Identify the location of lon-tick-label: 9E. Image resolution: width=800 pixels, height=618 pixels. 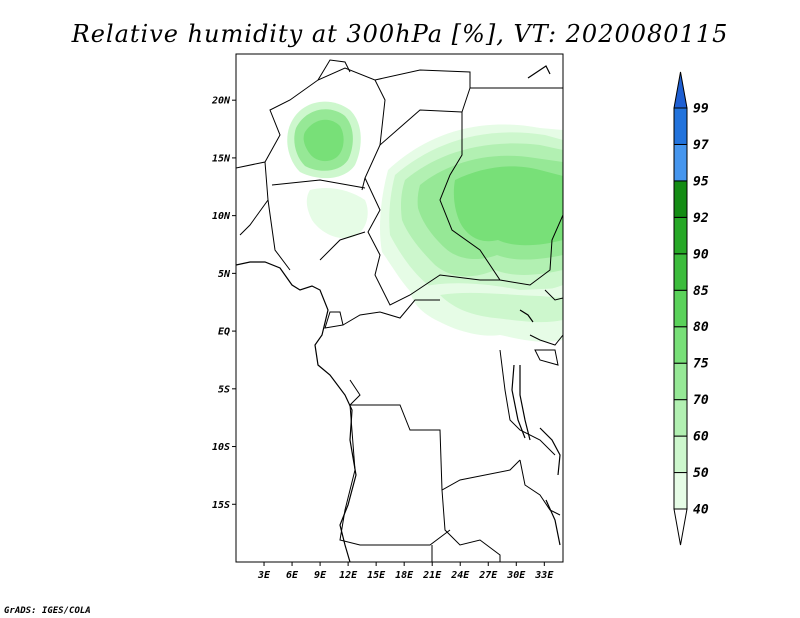
(320, 575).